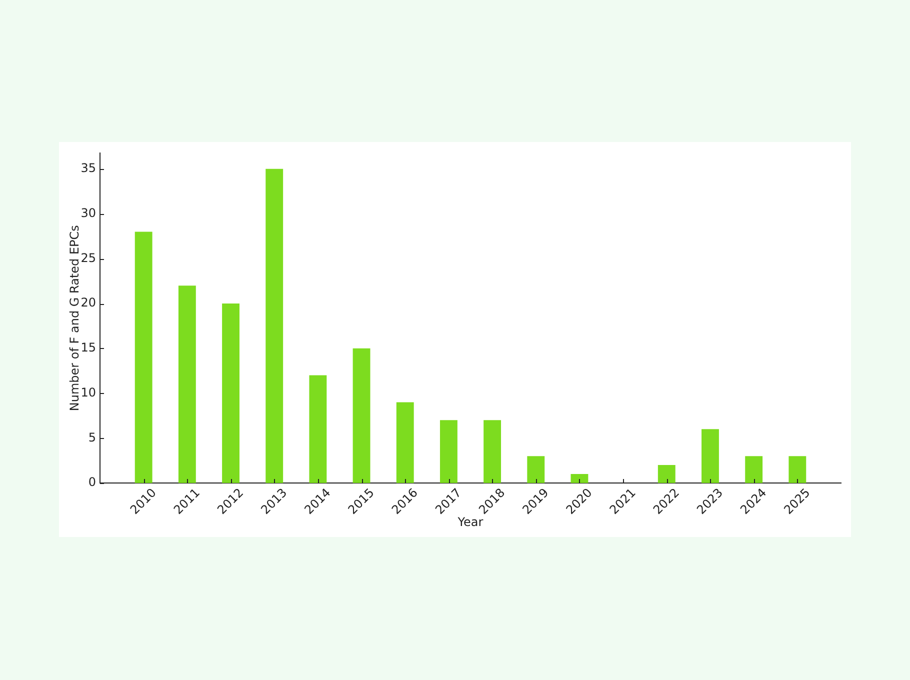 The image size is (910, 680). Describe the element at coordinates (74, 318) in the screenshot. I see `y-axis-title: Number of F and G Rated EPCs` at that location.